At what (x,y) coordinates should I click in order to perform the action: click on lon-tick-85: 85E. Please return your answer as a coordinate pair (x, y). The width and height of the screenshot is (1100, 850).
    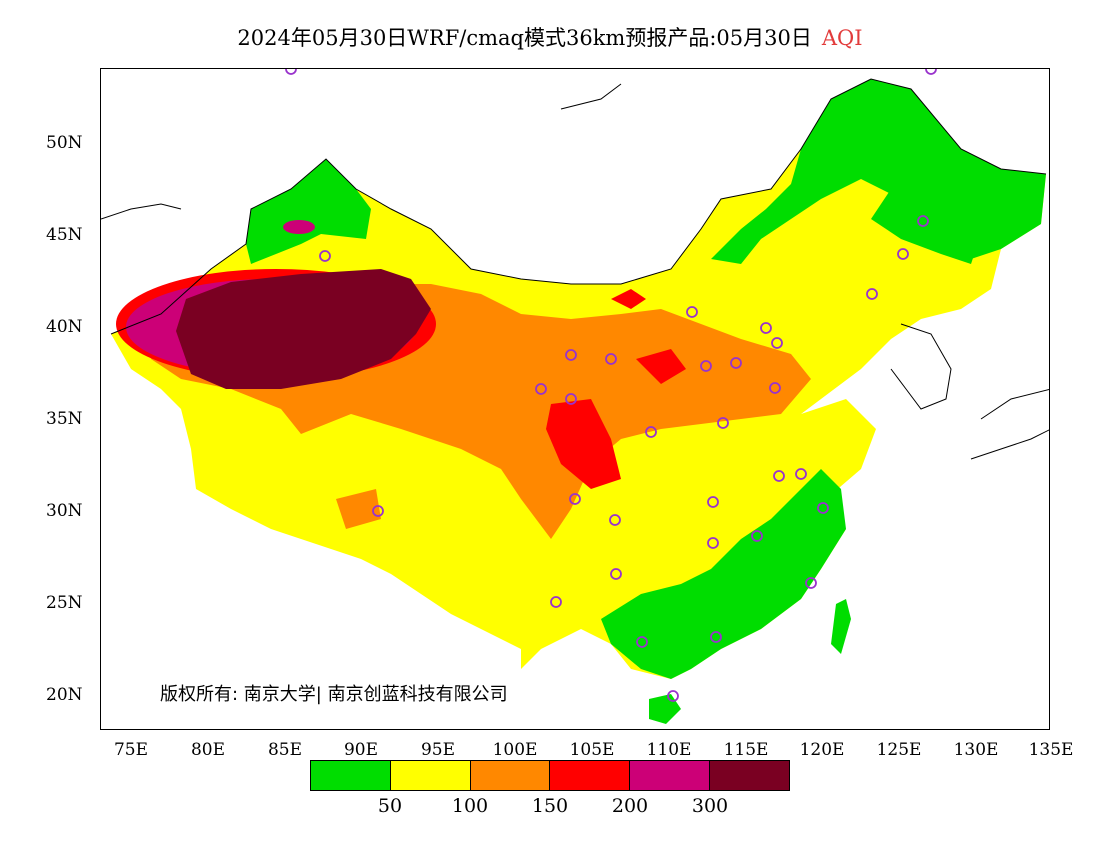
    Looking at the image, I should click on (285, 750).